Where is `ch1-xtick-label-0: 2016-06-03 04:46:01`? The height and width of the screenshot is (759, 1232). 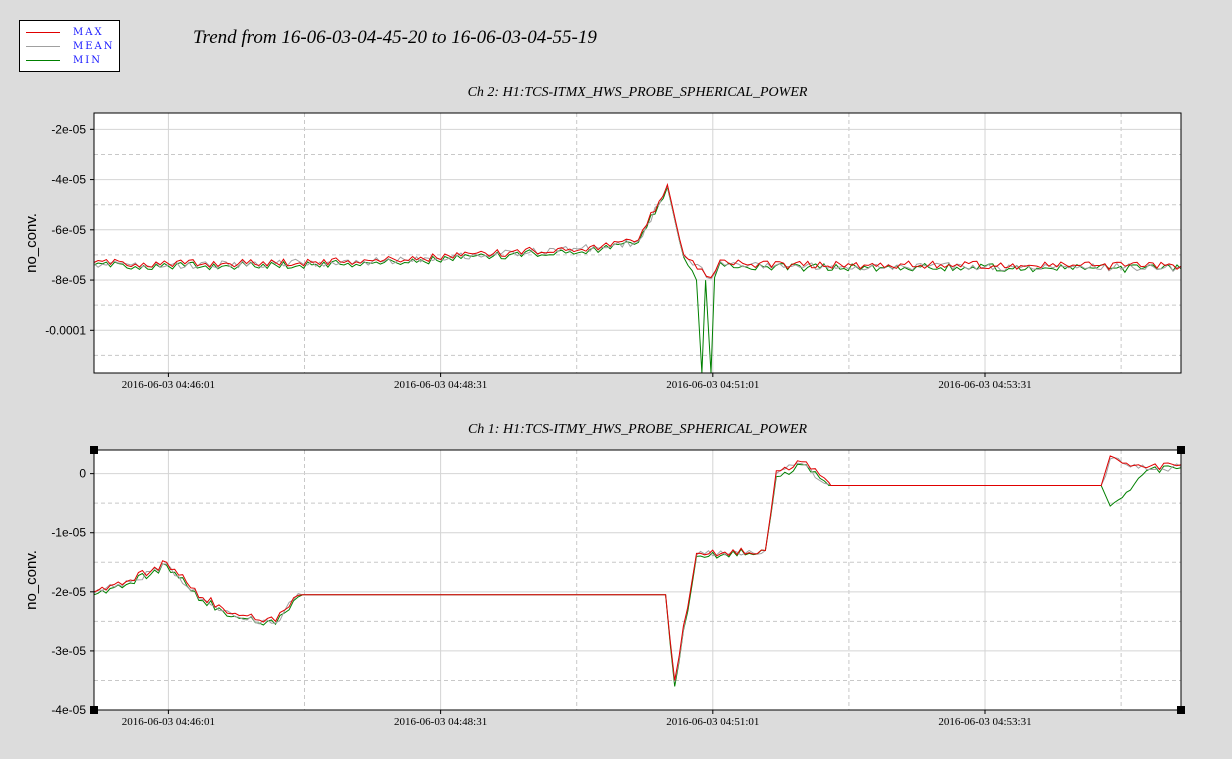 ch1-xtick-label-0: 2016-06-03 04:46:01 is located at coordinates (168, 722).